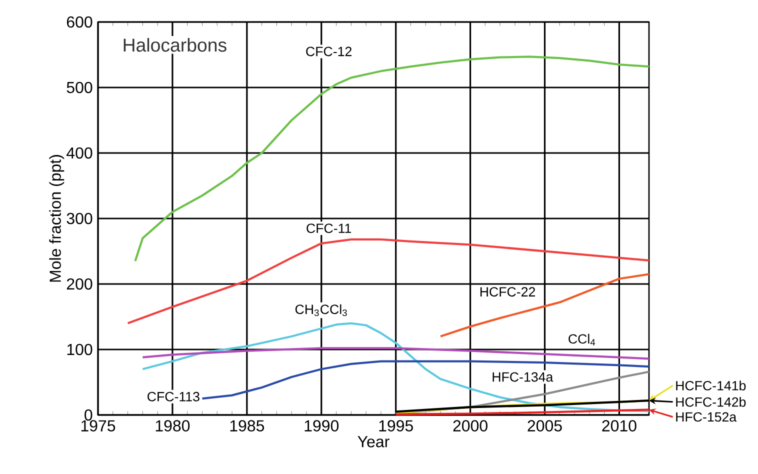  I want to click on series-label: HCFC-22, so click(508, 292).